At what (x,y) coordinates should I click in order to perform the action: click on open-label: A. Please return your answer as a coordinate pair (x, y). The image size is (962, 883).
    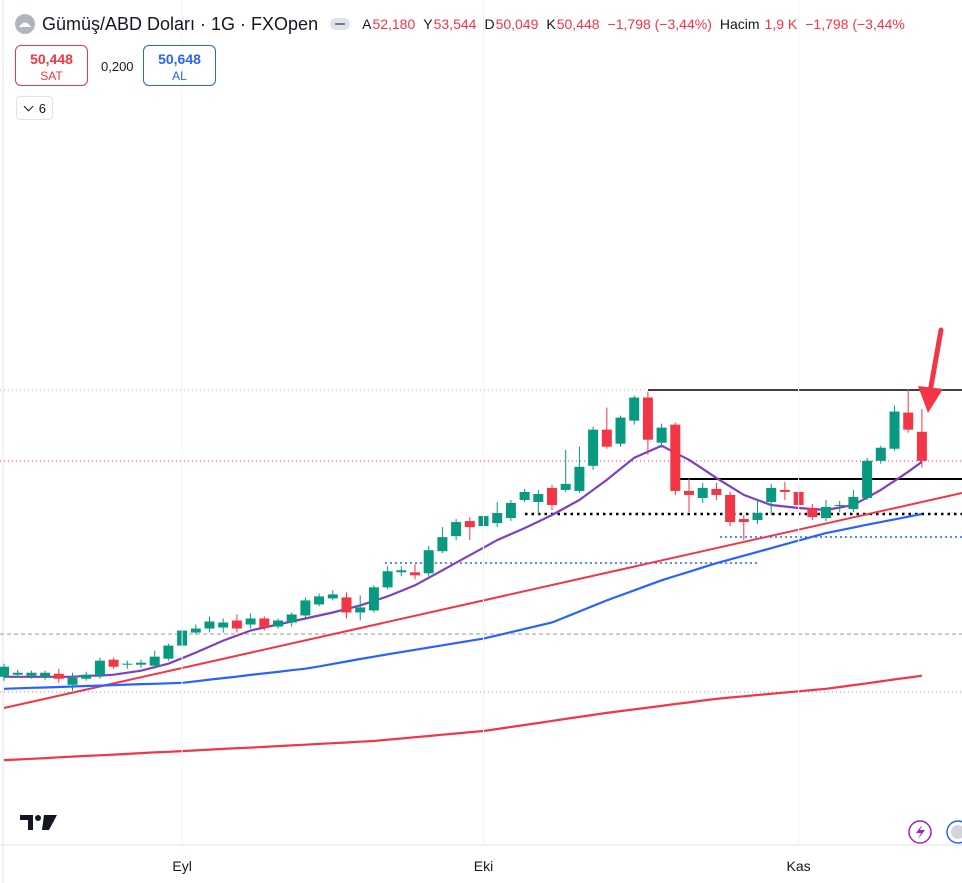
    Looking at the image, I should click on (367, 24).